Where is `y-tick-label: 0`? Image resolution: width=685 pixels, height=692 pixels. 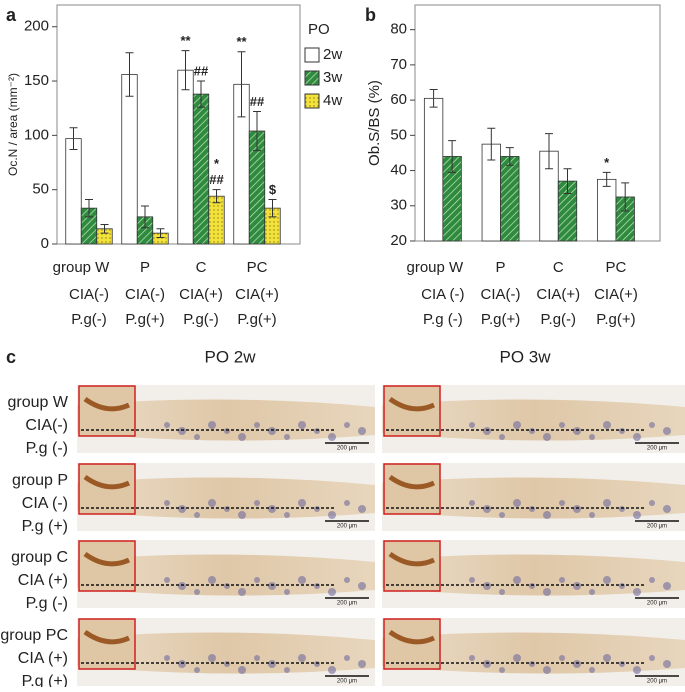 y-tick-label: 0 is located at coordinates (45, 243).